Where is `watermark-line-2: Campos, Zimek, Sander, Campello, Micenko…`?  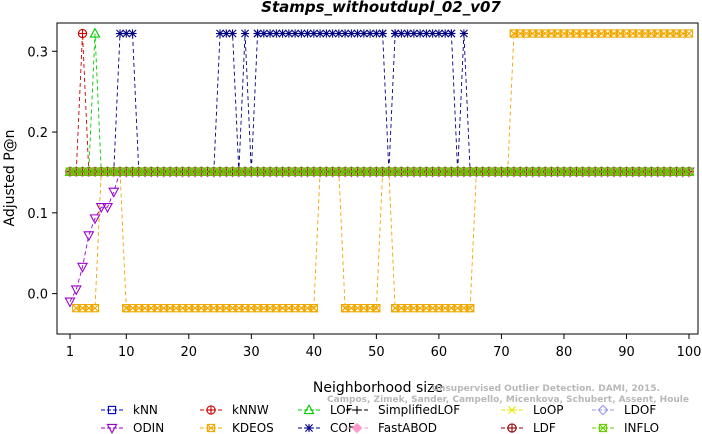
watermark-line-2: Campos, Zimek, Sander, Campello, Micenko… is located at coordinates (508, 400).